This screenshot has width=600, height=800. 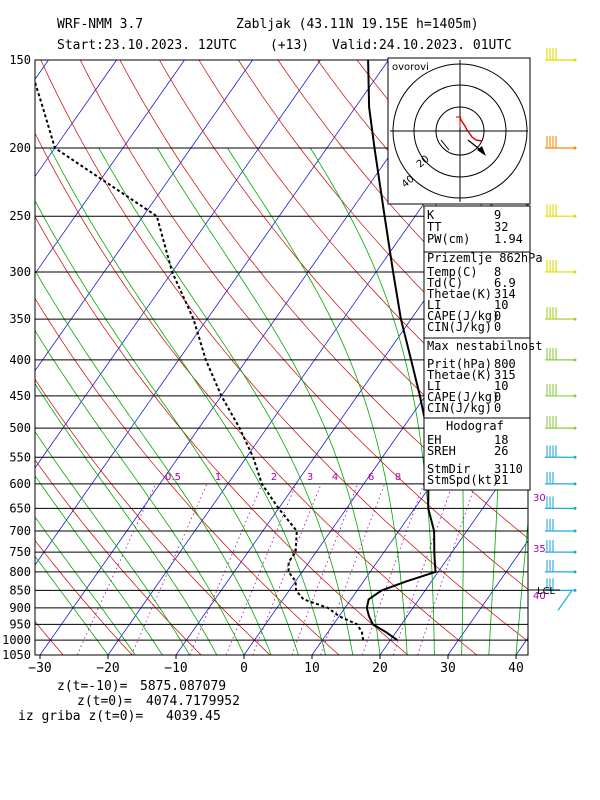 What do you see at coordinates (539, 549) in the screenshot?
I see `annotation-35: 35` at bounding box center [539, 549].